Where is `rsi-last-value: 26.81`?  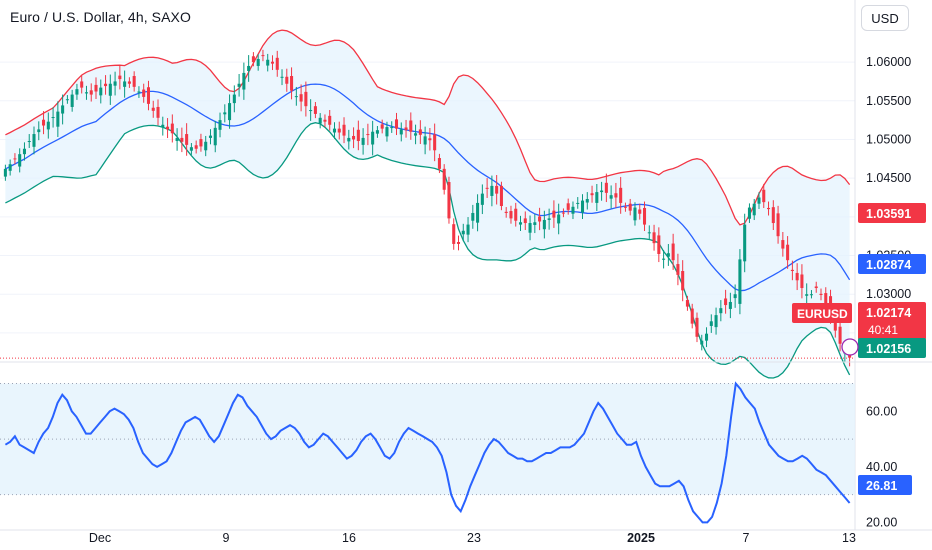
rsi-last-value: 26.81 is located at coordinates (885, 485).